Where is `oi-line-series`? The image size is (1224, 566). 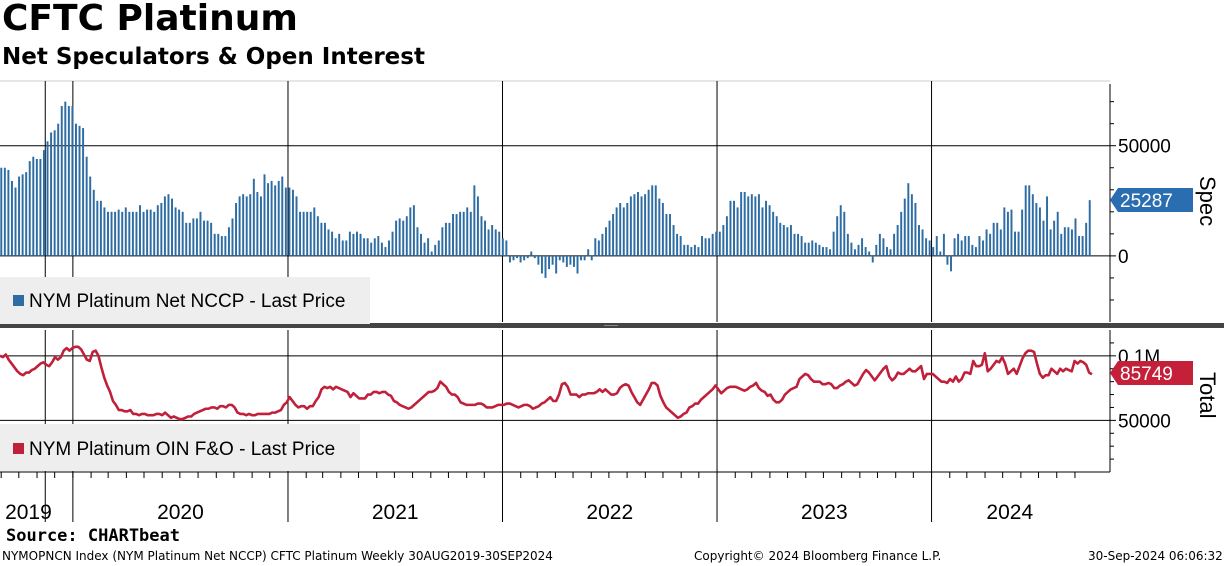 oi-line-series is located at coordinates (546, 383).